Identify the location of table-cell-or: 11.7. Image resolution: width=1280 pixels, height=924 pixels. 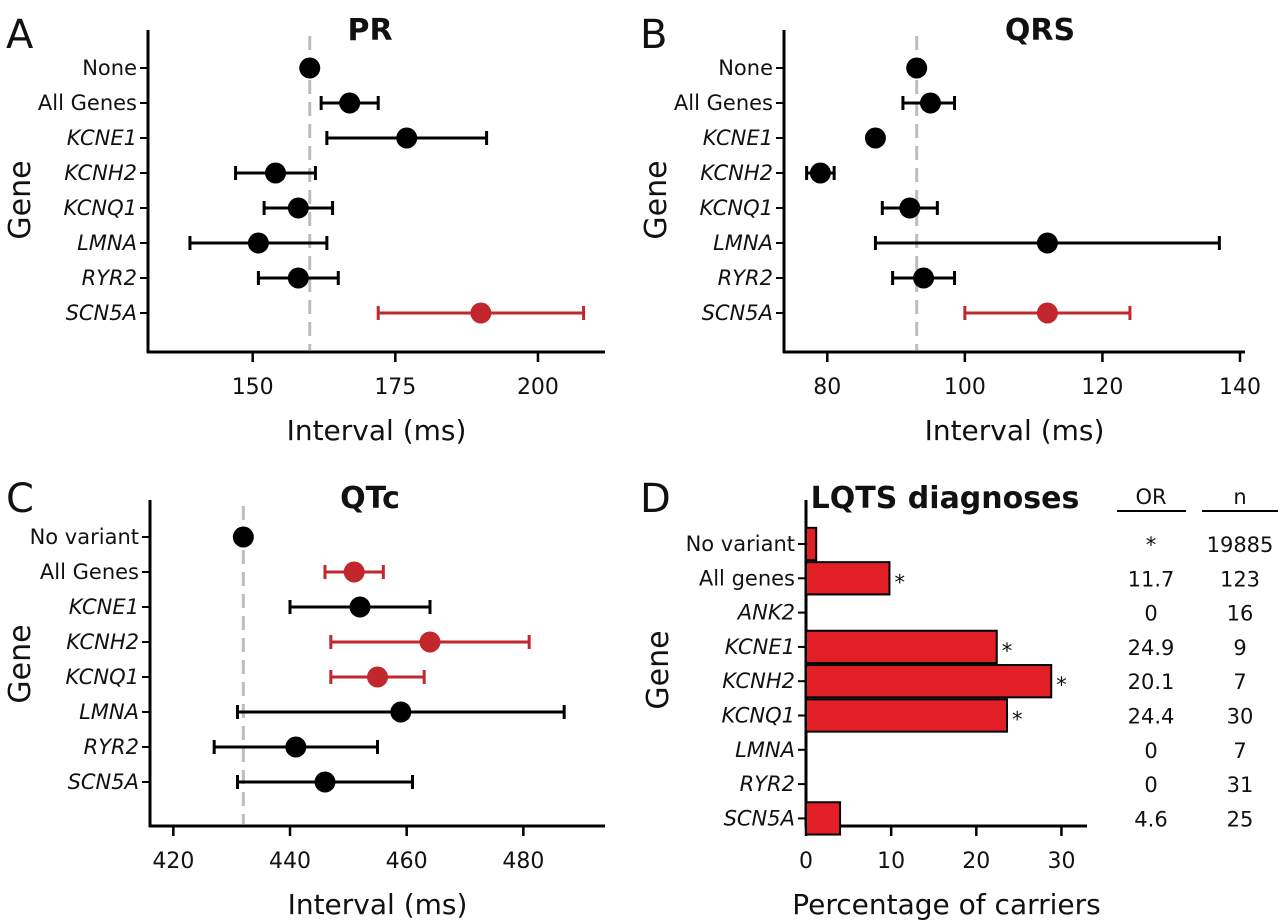
(1151, 579).